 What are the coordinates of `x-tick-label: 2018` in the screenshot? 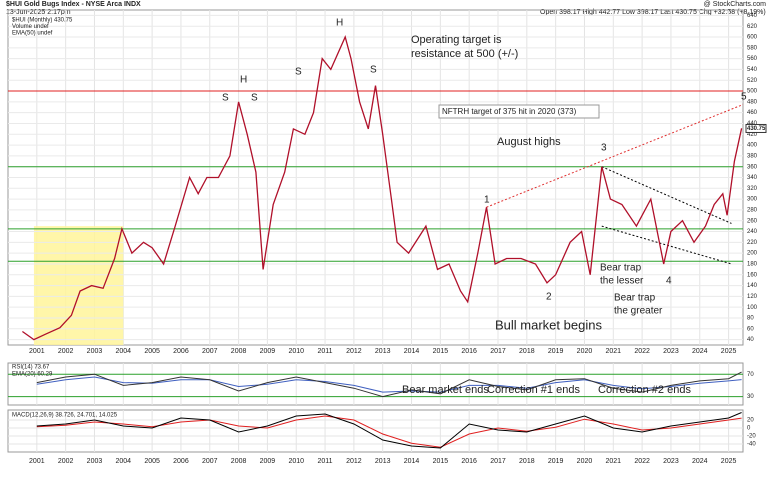 It's located at (527, 461).